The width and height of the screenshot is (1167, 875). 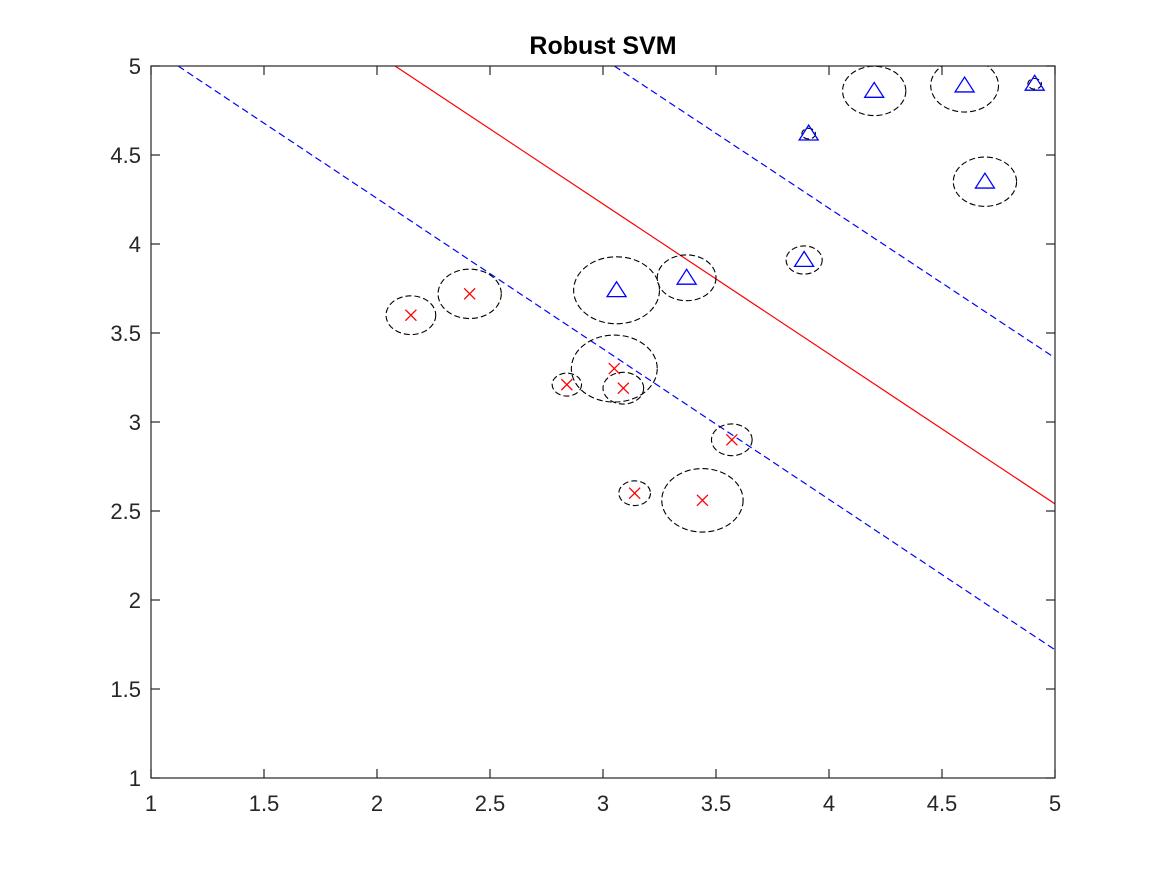 What do you see at coordinates (829, 803) in the screenshot?
I see `x-tick-label: 4` at bounding box center [829, 803].